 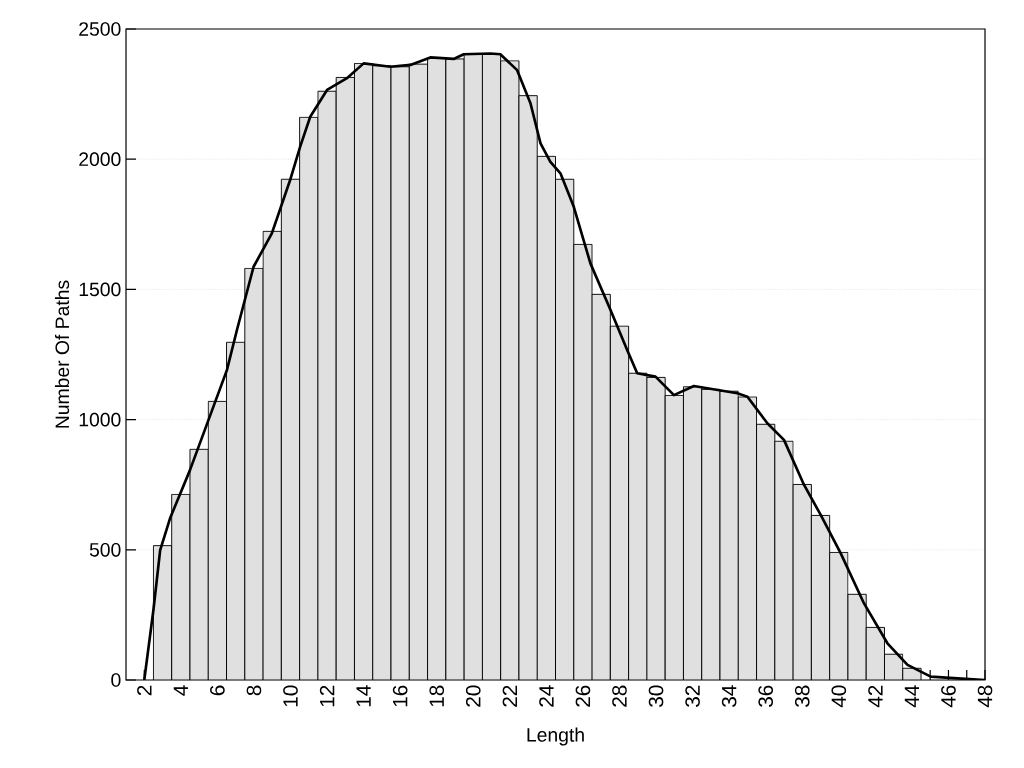 What do you see at coordinates (985, 696) in the screenshot?
I see `x-tick-label: 48` at bounding box center [985, 696].